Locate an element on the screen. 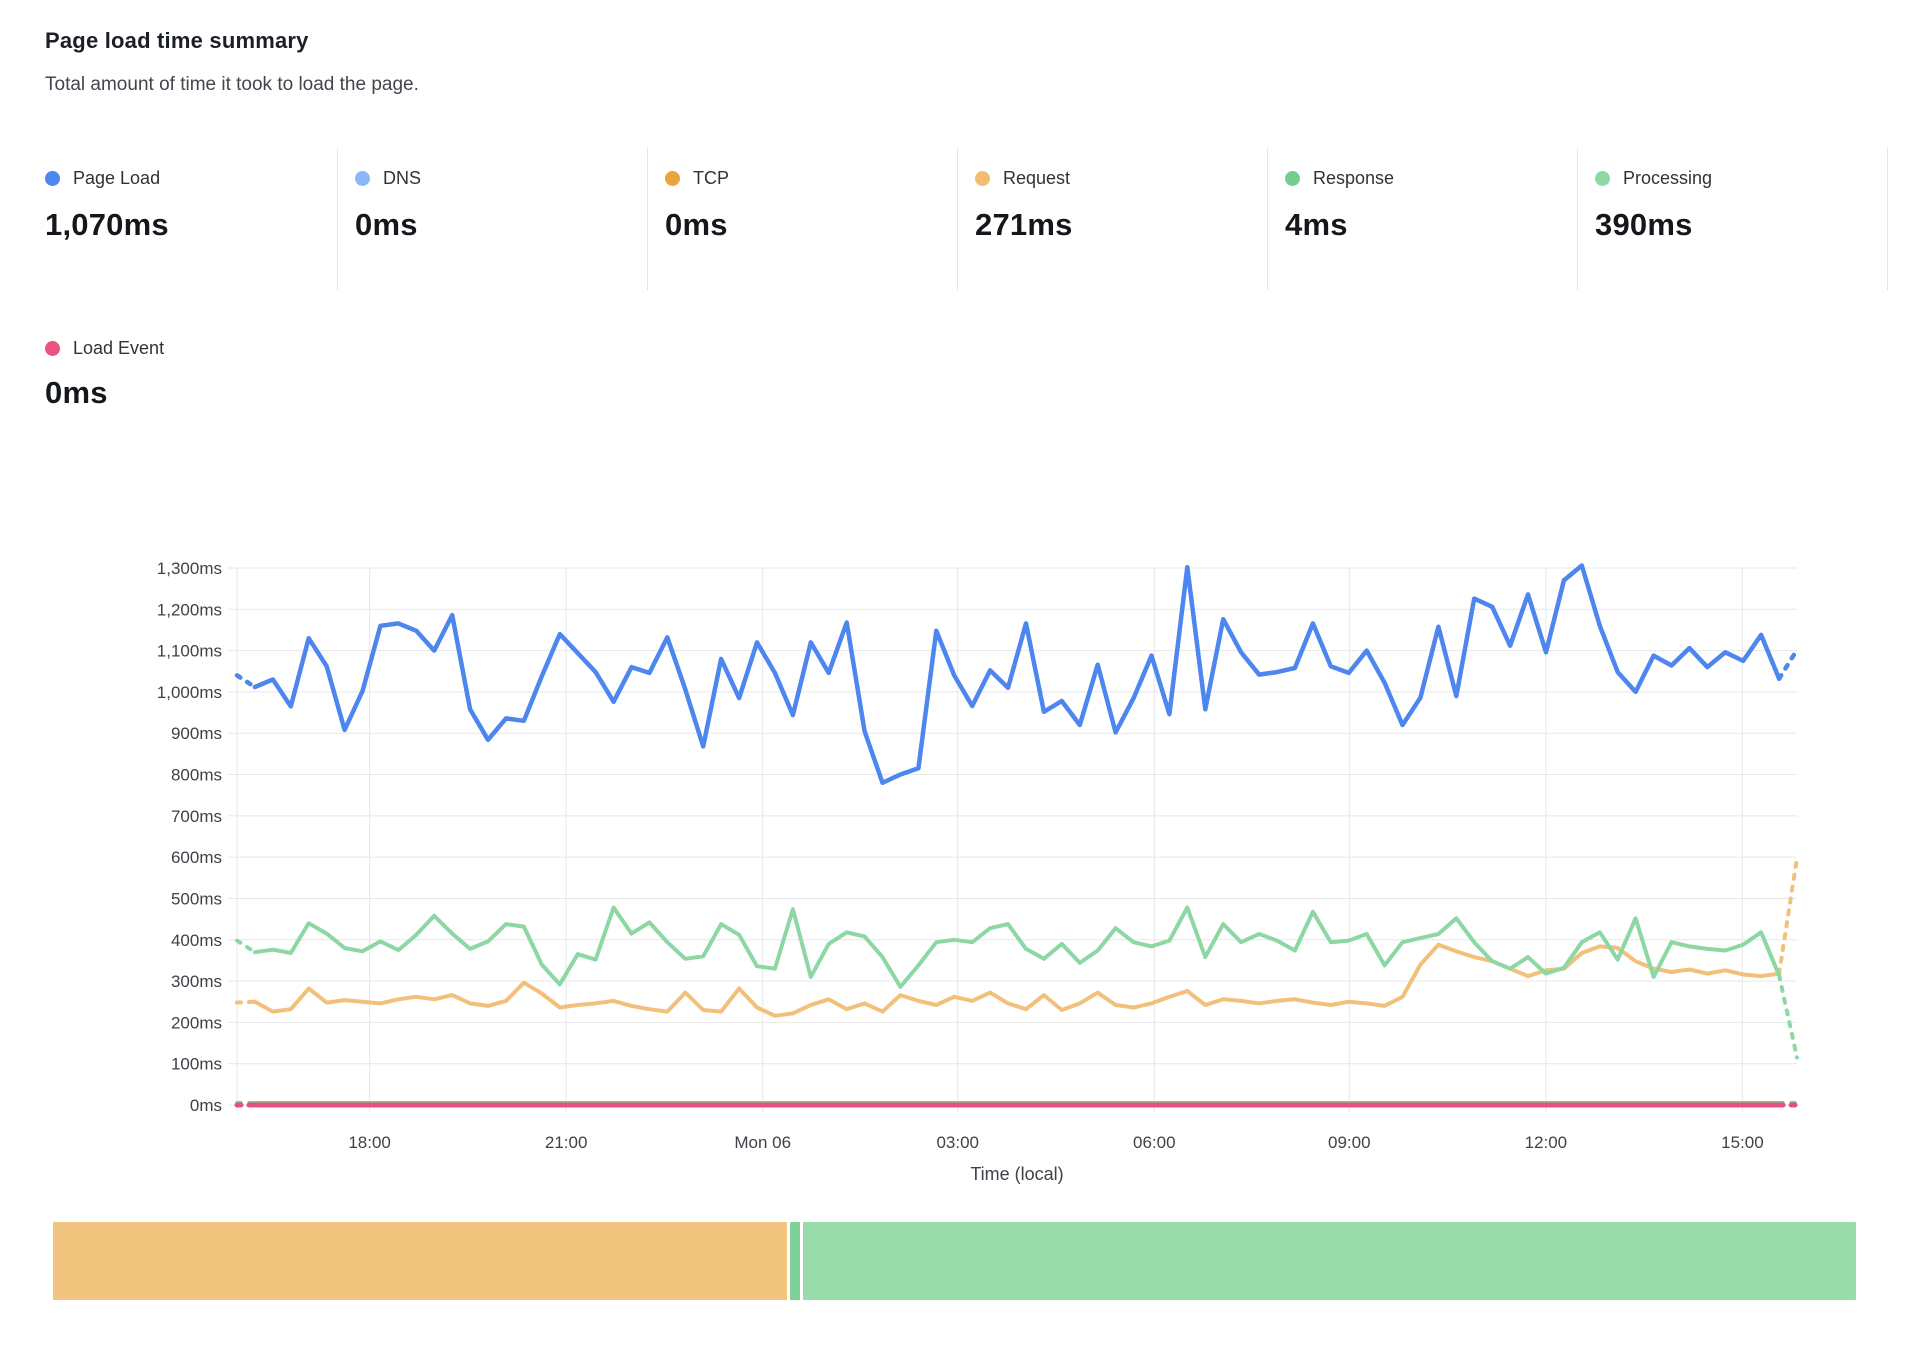 This screenshot has width=1910, height=1352. page-load-legend-dot-icon is located at coordinates (52, 178).